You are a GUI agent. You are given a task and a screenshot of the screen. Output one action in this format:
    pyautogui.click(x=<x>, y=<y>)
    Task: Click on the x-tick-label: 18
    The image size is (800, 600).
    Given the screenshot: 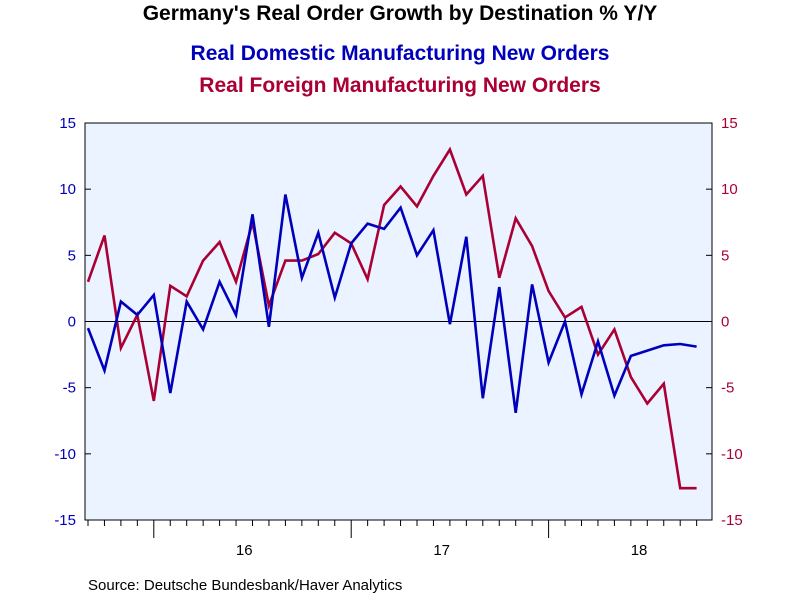 What is the action you would take?
    pyautogui.click(x=639, y=550)
    